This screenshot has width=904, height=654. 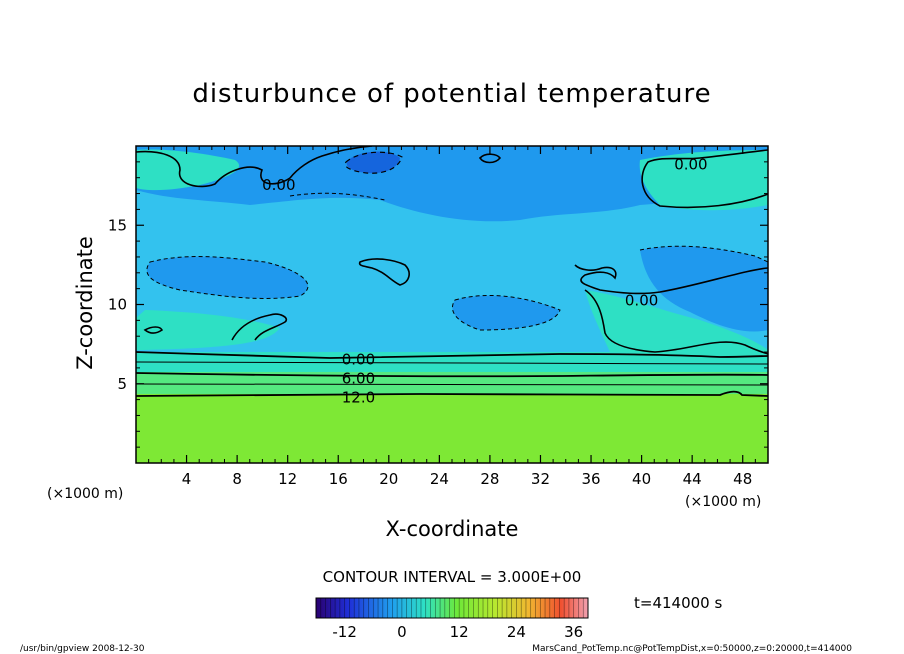 What do you see at coordinates (451, 94) in the screenshot?
I see `chart-title: disturbunce of potential temperature` at bounding box center [451, 94].